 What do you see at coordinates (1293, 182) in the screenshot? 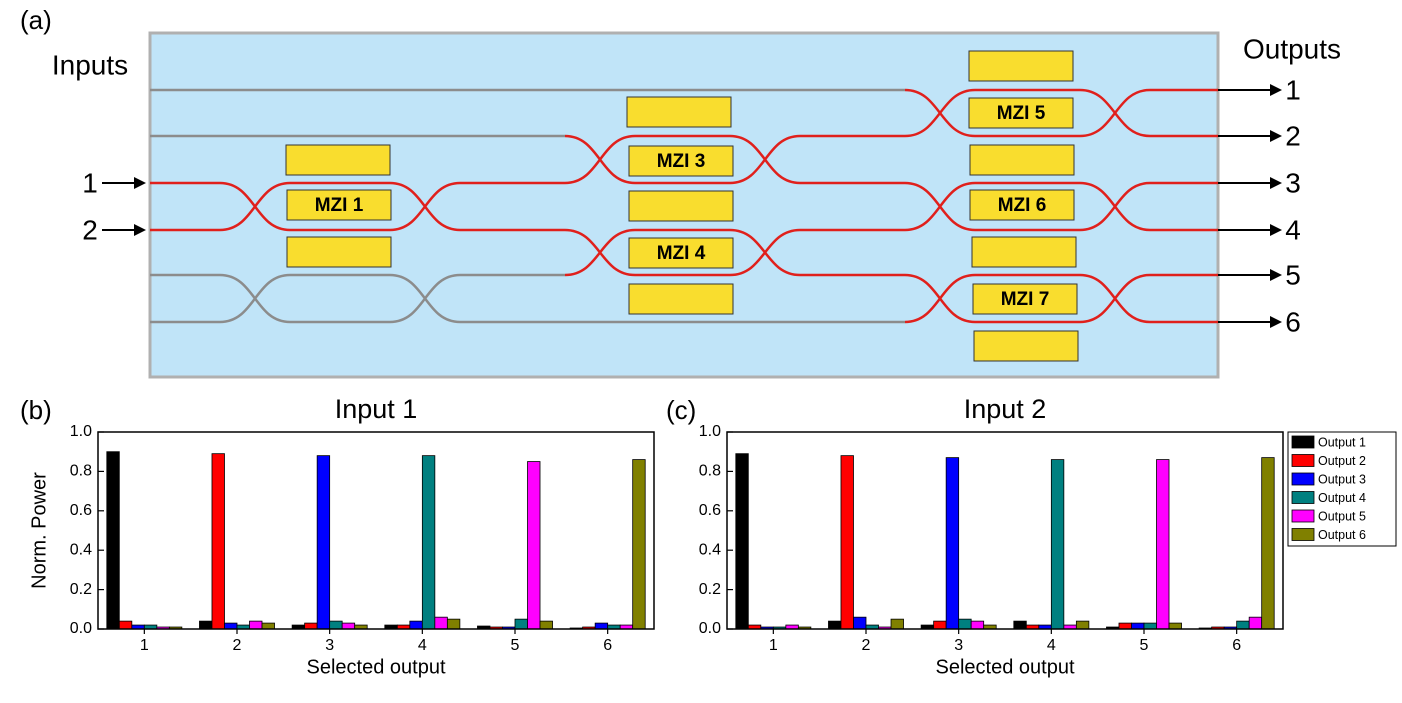
I see `output-port: 3` at bounding box center [1293, 182].